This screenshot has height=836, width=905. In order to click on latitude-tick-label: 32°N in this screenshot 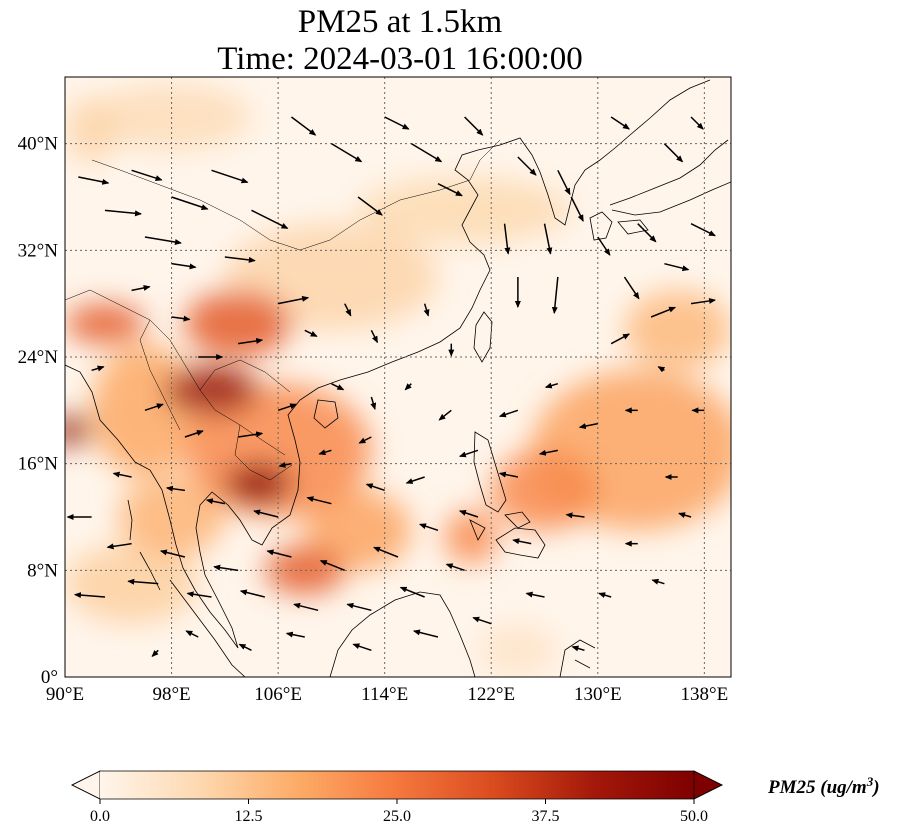, I will do `click(38, 250)`.